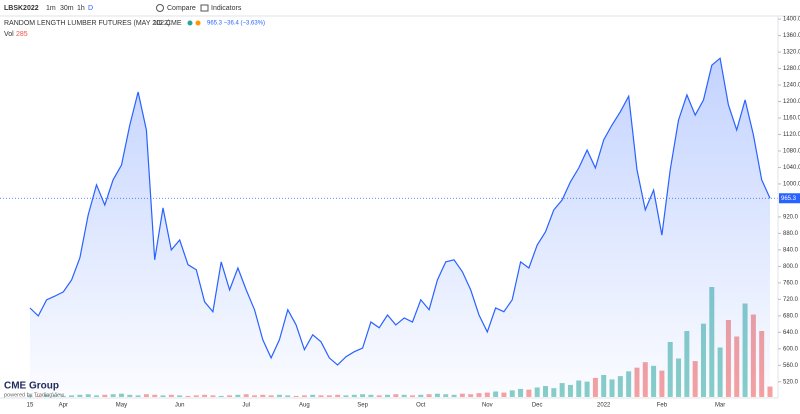 The height and width of the screenshot is (414, 800). What do you see at coordinates (662, 406) in the screenshot?
I see `x-tick-label: Feb` at bounding box center [662, 406].